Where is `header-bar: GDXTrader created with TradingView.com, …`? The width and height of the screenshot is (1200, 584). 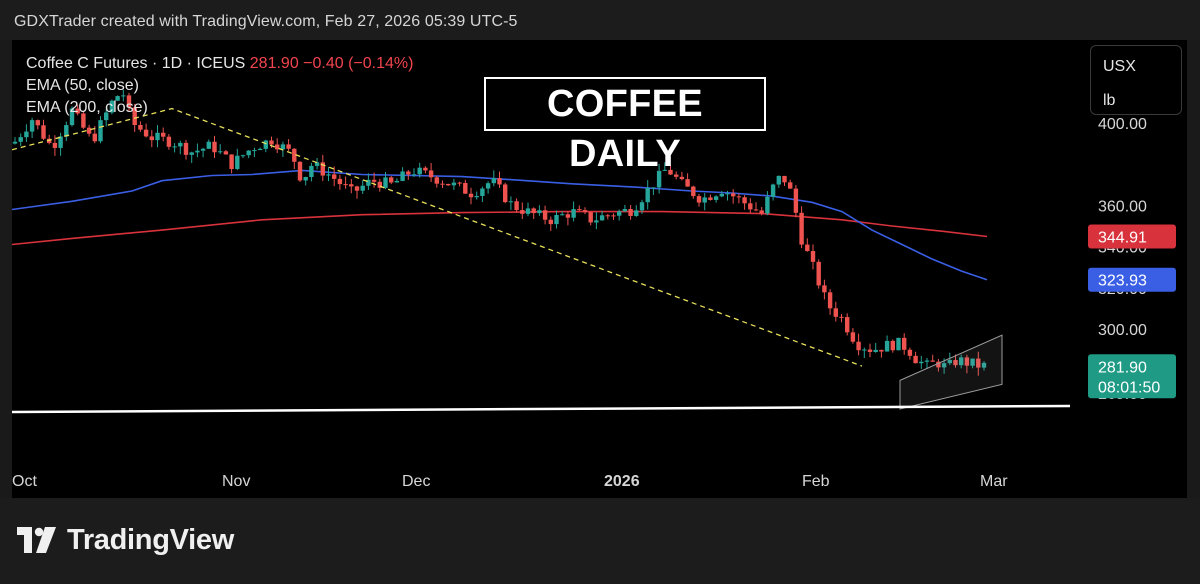 header-bar: GDXTrader created with TradingView.com, … is located at coordinates (600, 20).